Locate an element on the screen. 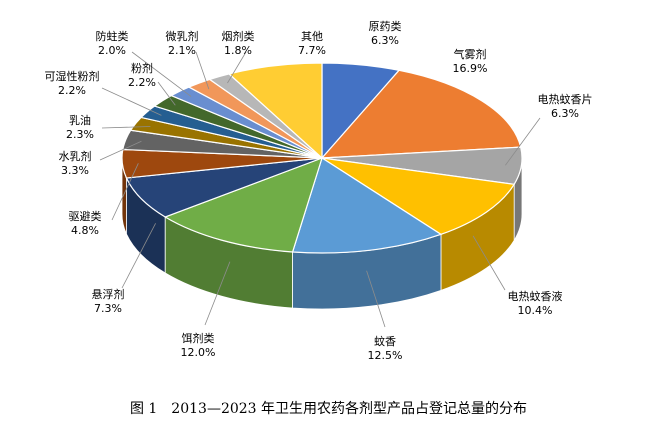 The width and height of the screenshot is (657, 430). slice-11-leader is located at coordinates (166, 93).